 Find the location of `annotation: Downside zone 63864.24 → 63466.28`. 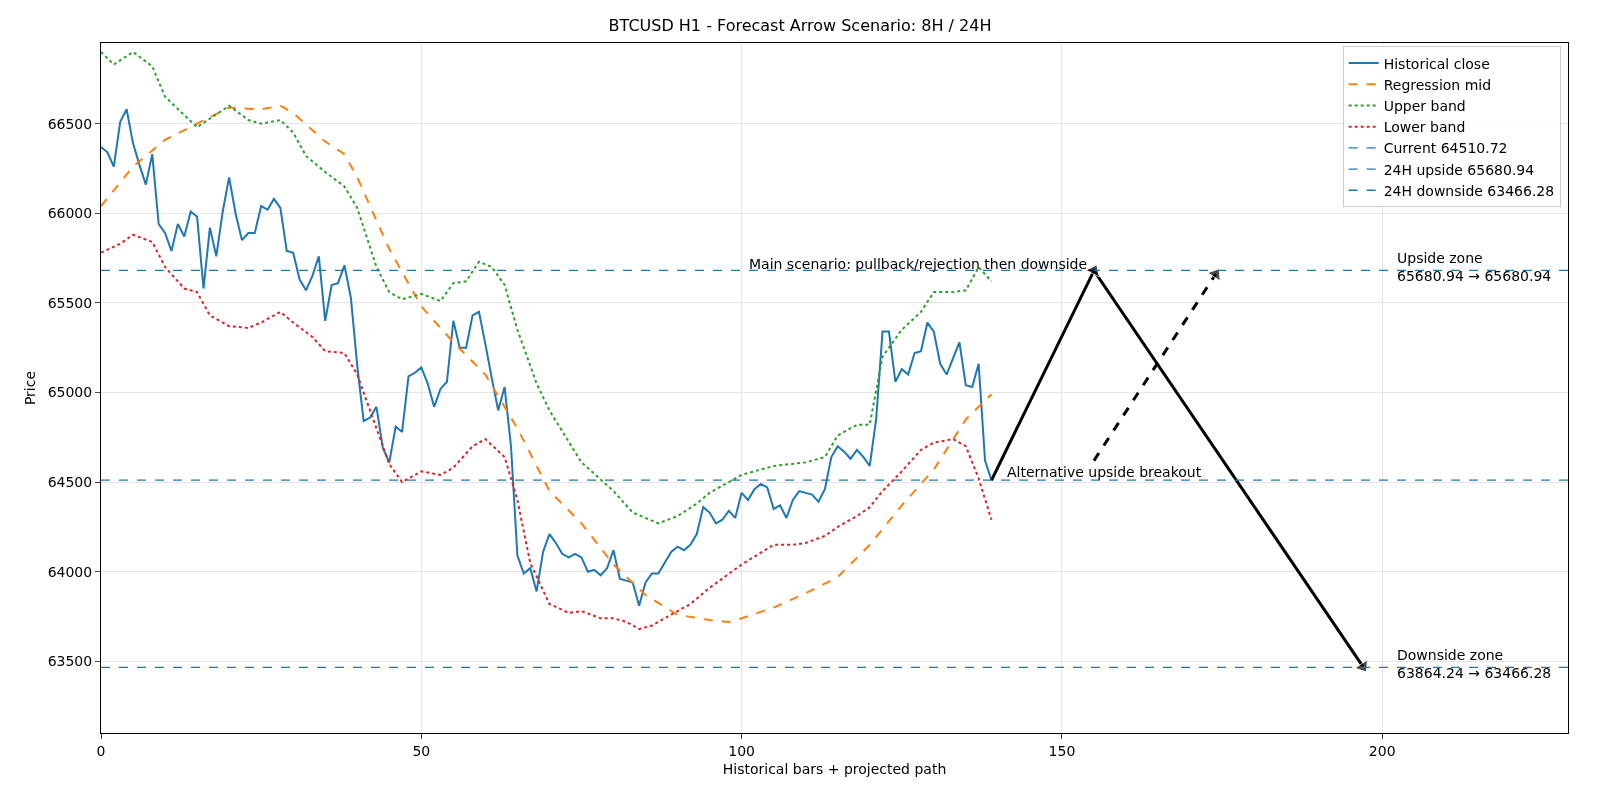

annotation: Downside zone 63864.24 → 63466.28 is located at coordinates (1474, 664).